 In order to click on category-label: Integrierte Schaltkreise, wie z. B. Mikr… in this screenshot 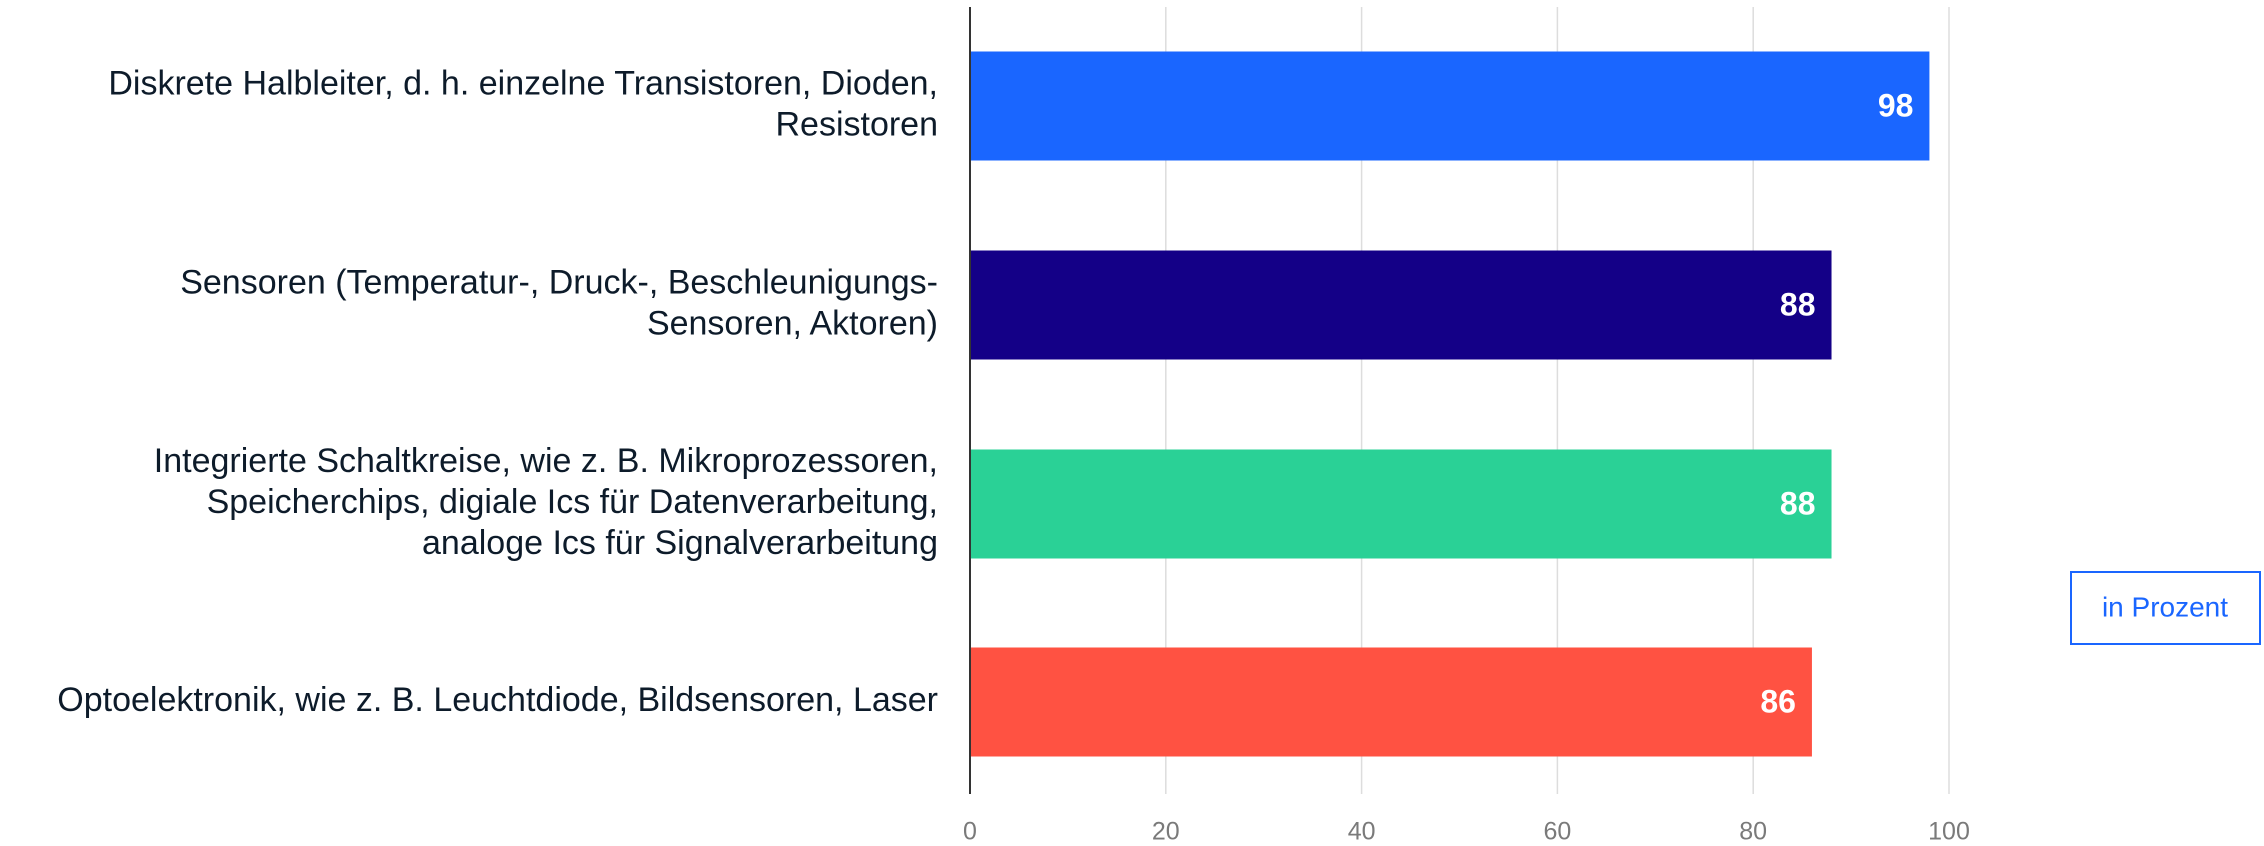, I will do `click(546, 502)`.